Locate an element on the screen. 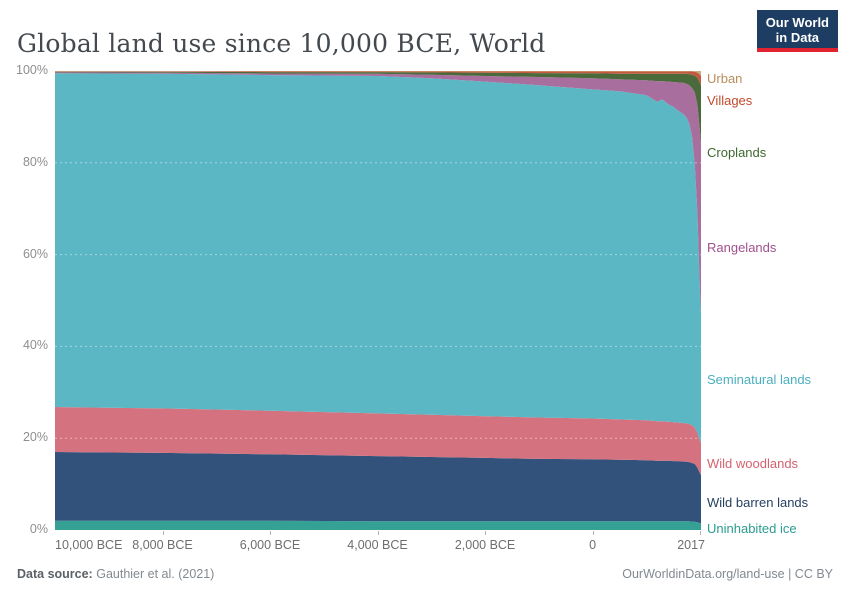 The height and width of the screenshot is (600, 850). x-axis-label-0: 0 is located at coordinates (593, 545).